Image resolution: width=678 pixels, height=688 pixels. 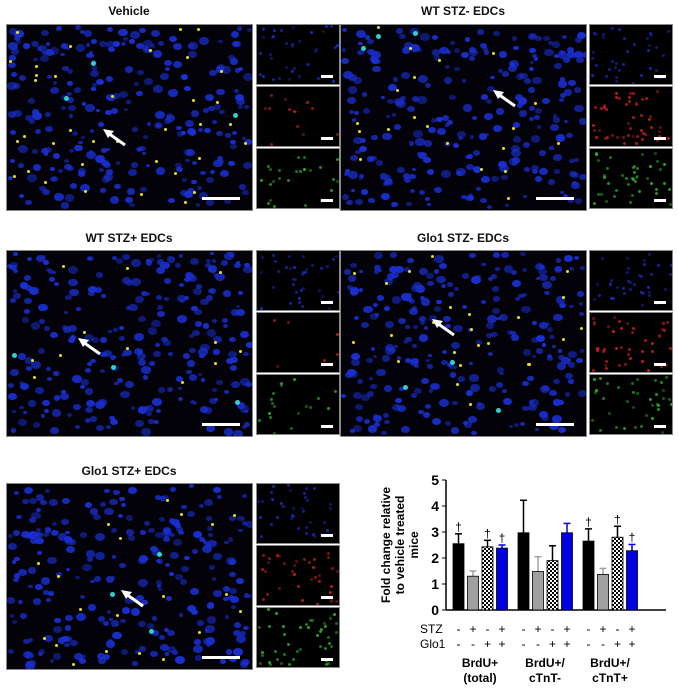 I want to click on group-label: BrdU+/cTnT-, so click(x=545, y=670).